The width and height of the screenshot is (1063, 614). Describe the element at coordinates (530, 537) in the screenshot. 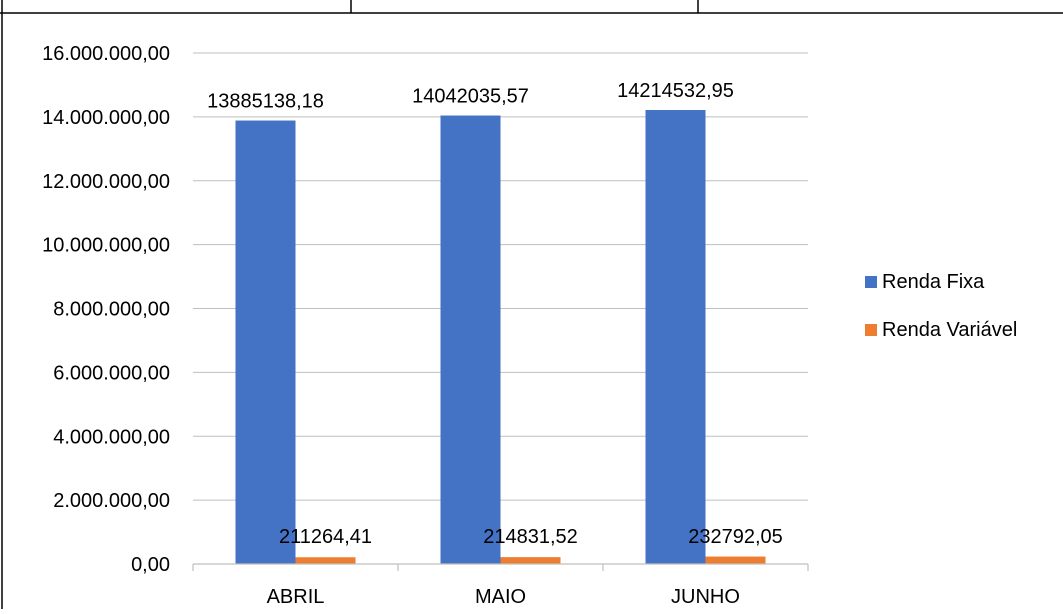

I see `data-label: 214831,52` at that location.